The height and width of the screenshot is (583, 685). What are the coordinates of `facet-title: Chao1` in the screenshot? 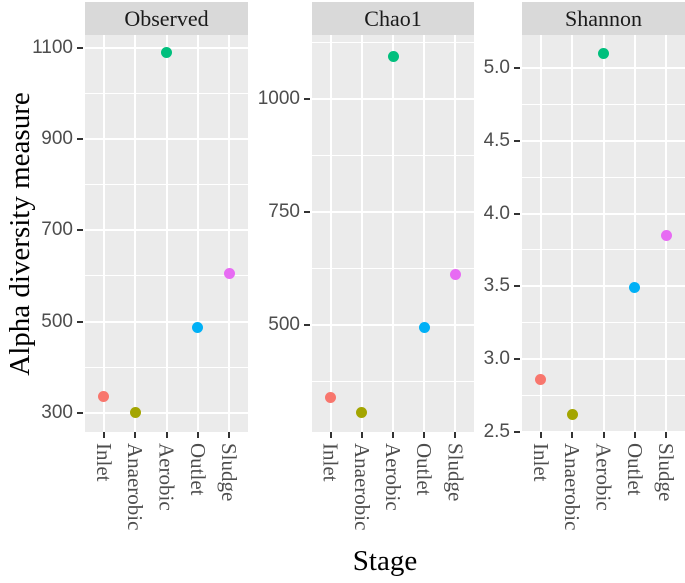 It's located at (393, 18).